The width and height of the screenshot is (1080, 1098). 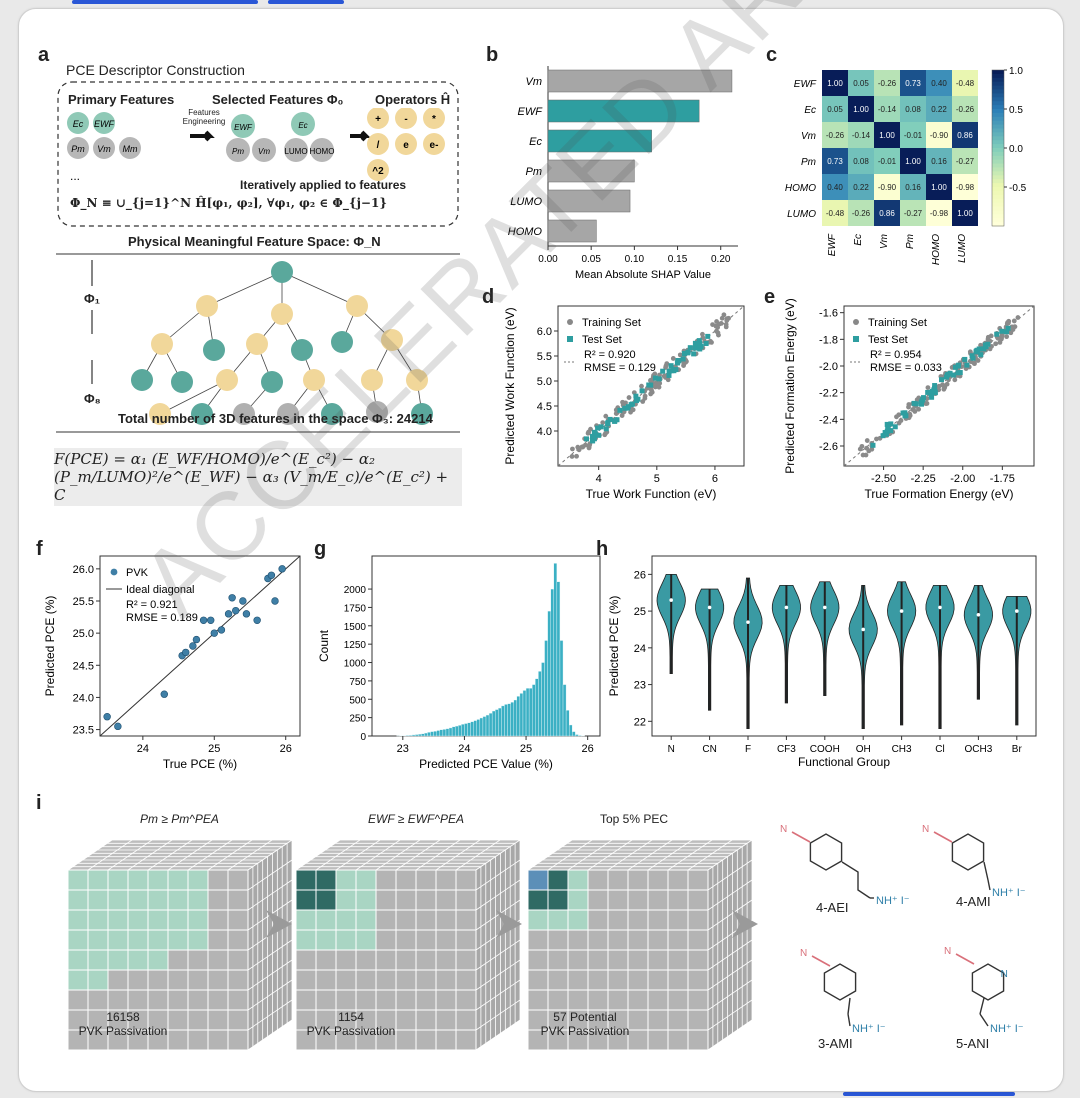 I want to click on rmse-label: RMSE = 0.189, so click(x=162, y=618).